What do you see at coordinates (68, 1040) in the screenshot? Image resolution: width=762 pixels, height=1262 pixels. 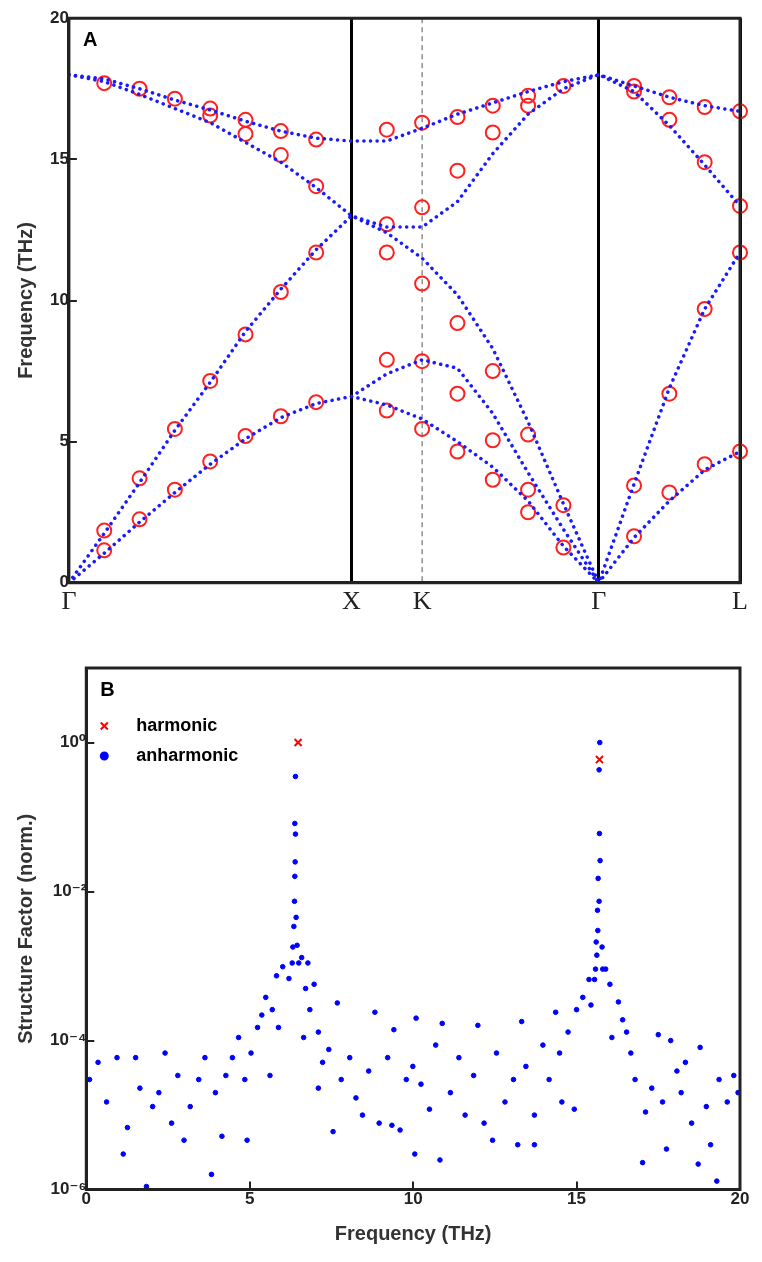 I see `y-tick-label: 10⁻⁴` at bounding box center [68, 1040].